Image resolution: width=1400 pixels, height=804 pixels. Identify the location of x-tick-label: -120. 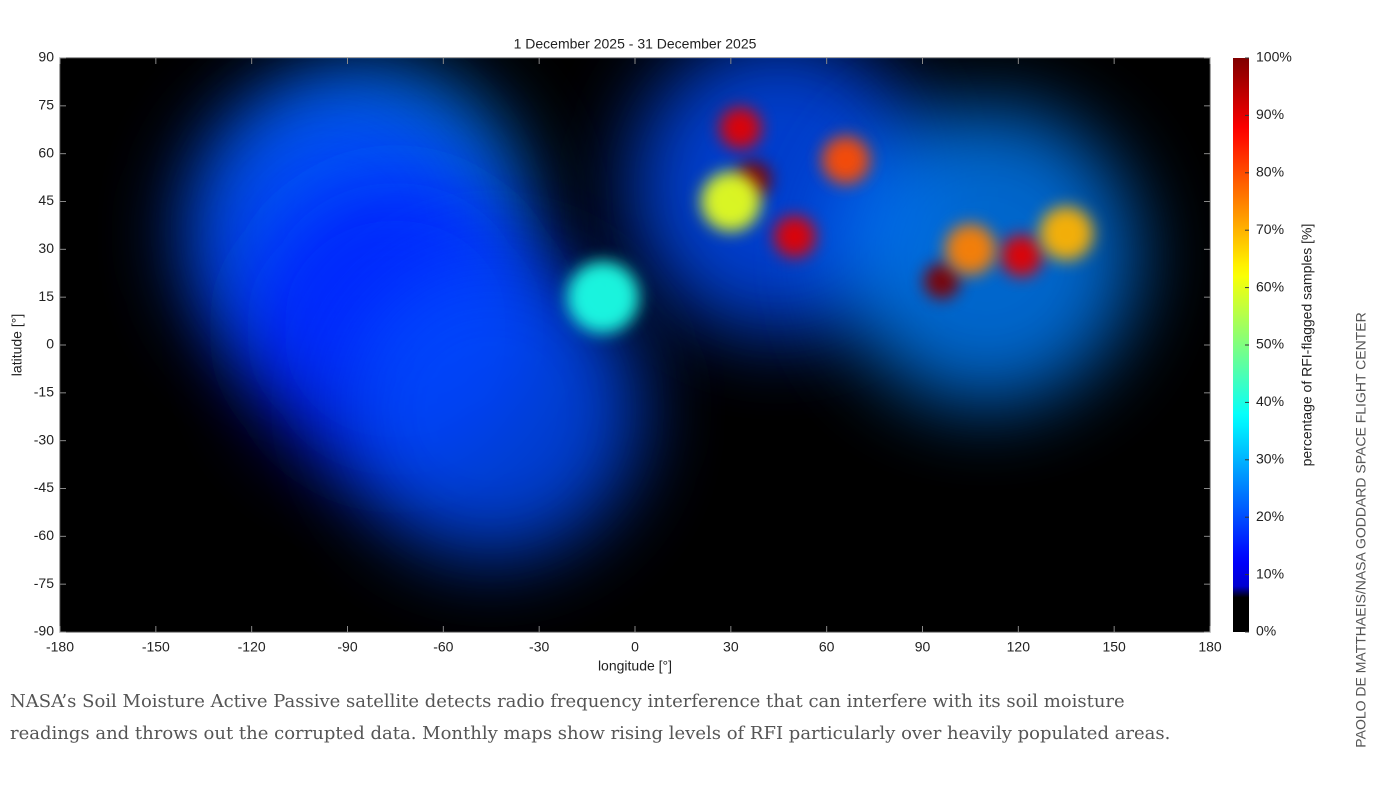
(252, 647).